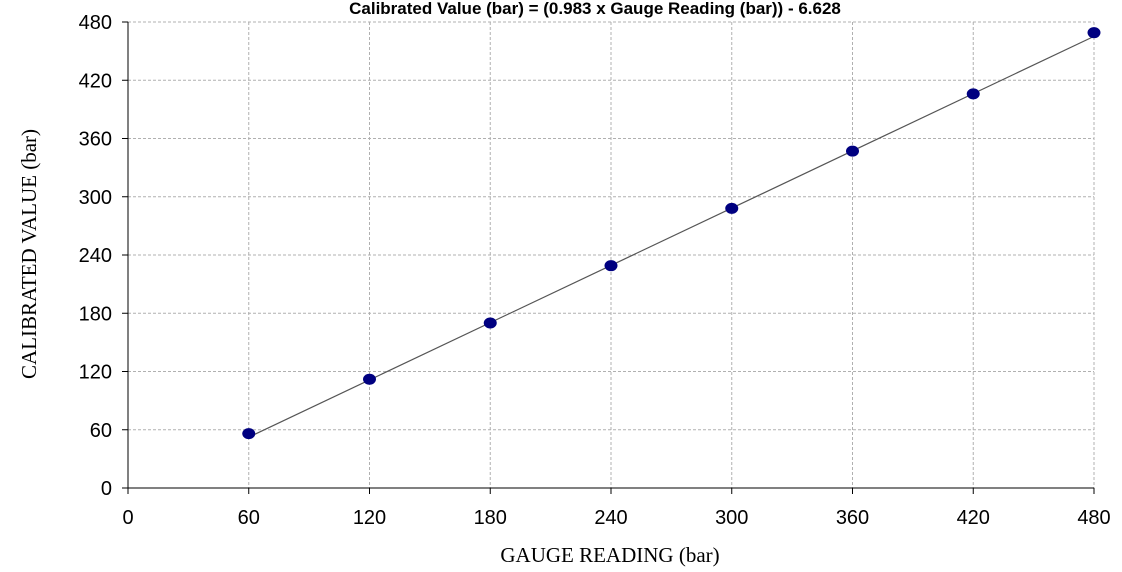  I want to click on y-tick-label-0: 0, so click(106, 489).